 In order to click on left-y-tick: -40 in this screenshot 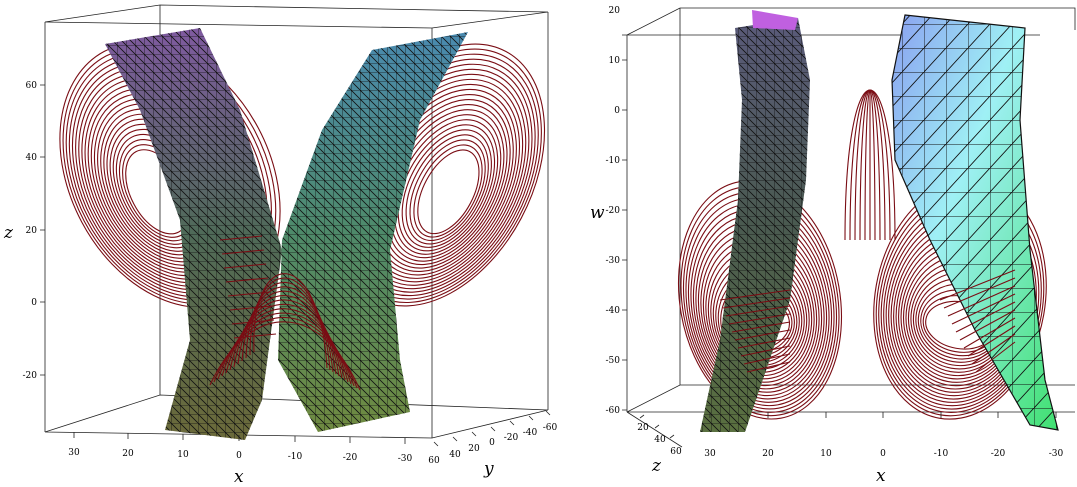, I will do `click(530, 433)`.